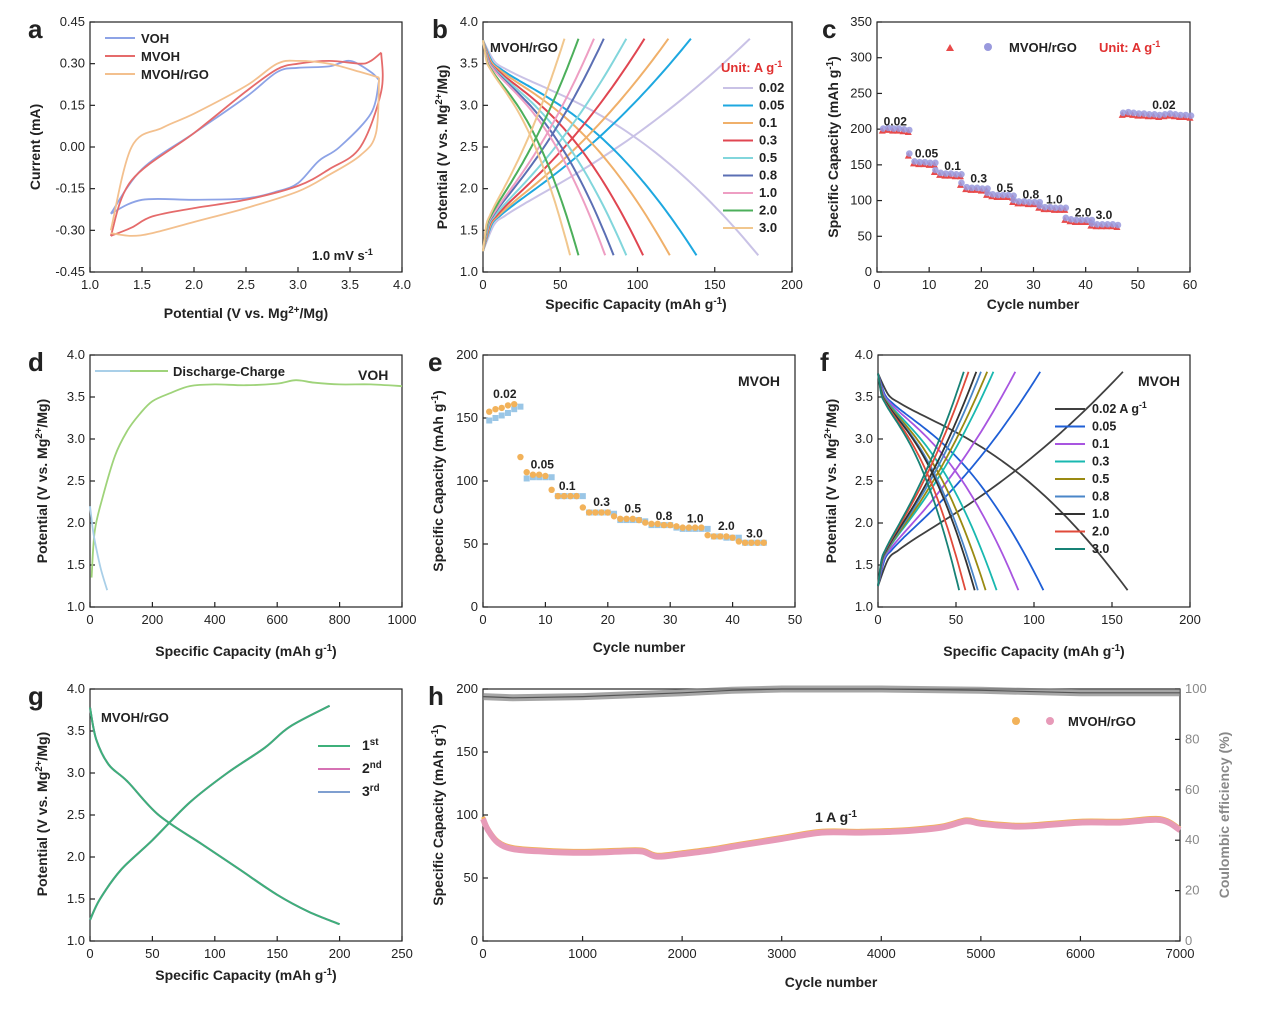  I want to click on y-tick-label: 100, so click(467, 814).